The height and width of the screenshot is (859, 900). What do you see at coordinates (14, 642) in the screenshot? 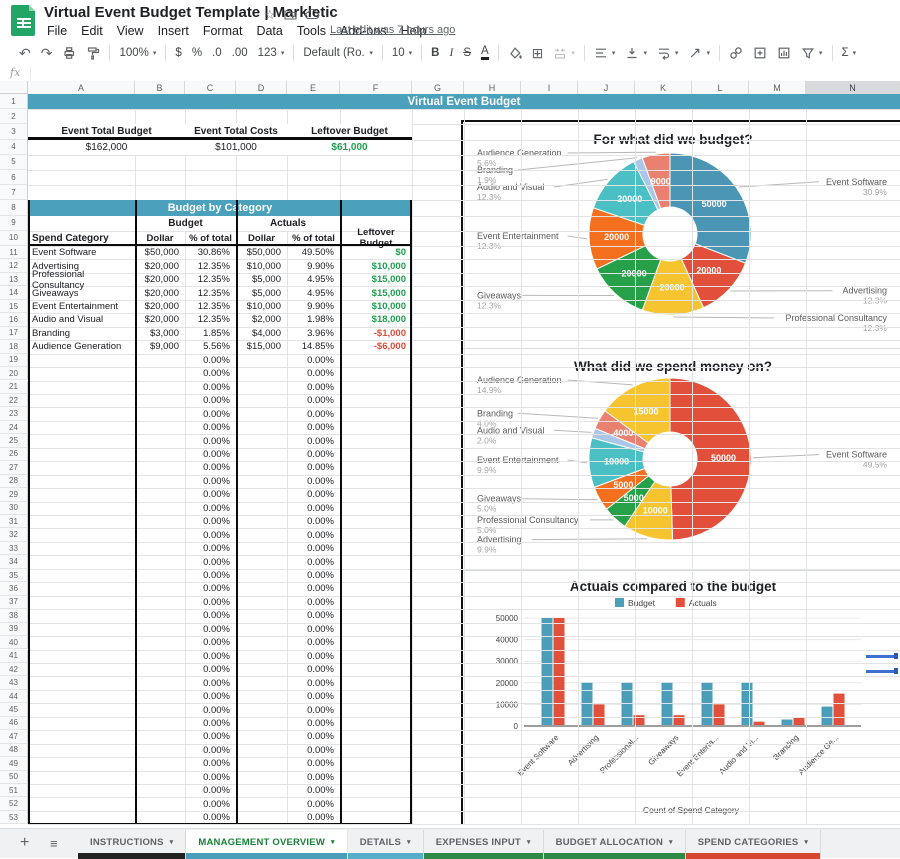
I see `row-header-40: 40` at bounding box center [14, 642].